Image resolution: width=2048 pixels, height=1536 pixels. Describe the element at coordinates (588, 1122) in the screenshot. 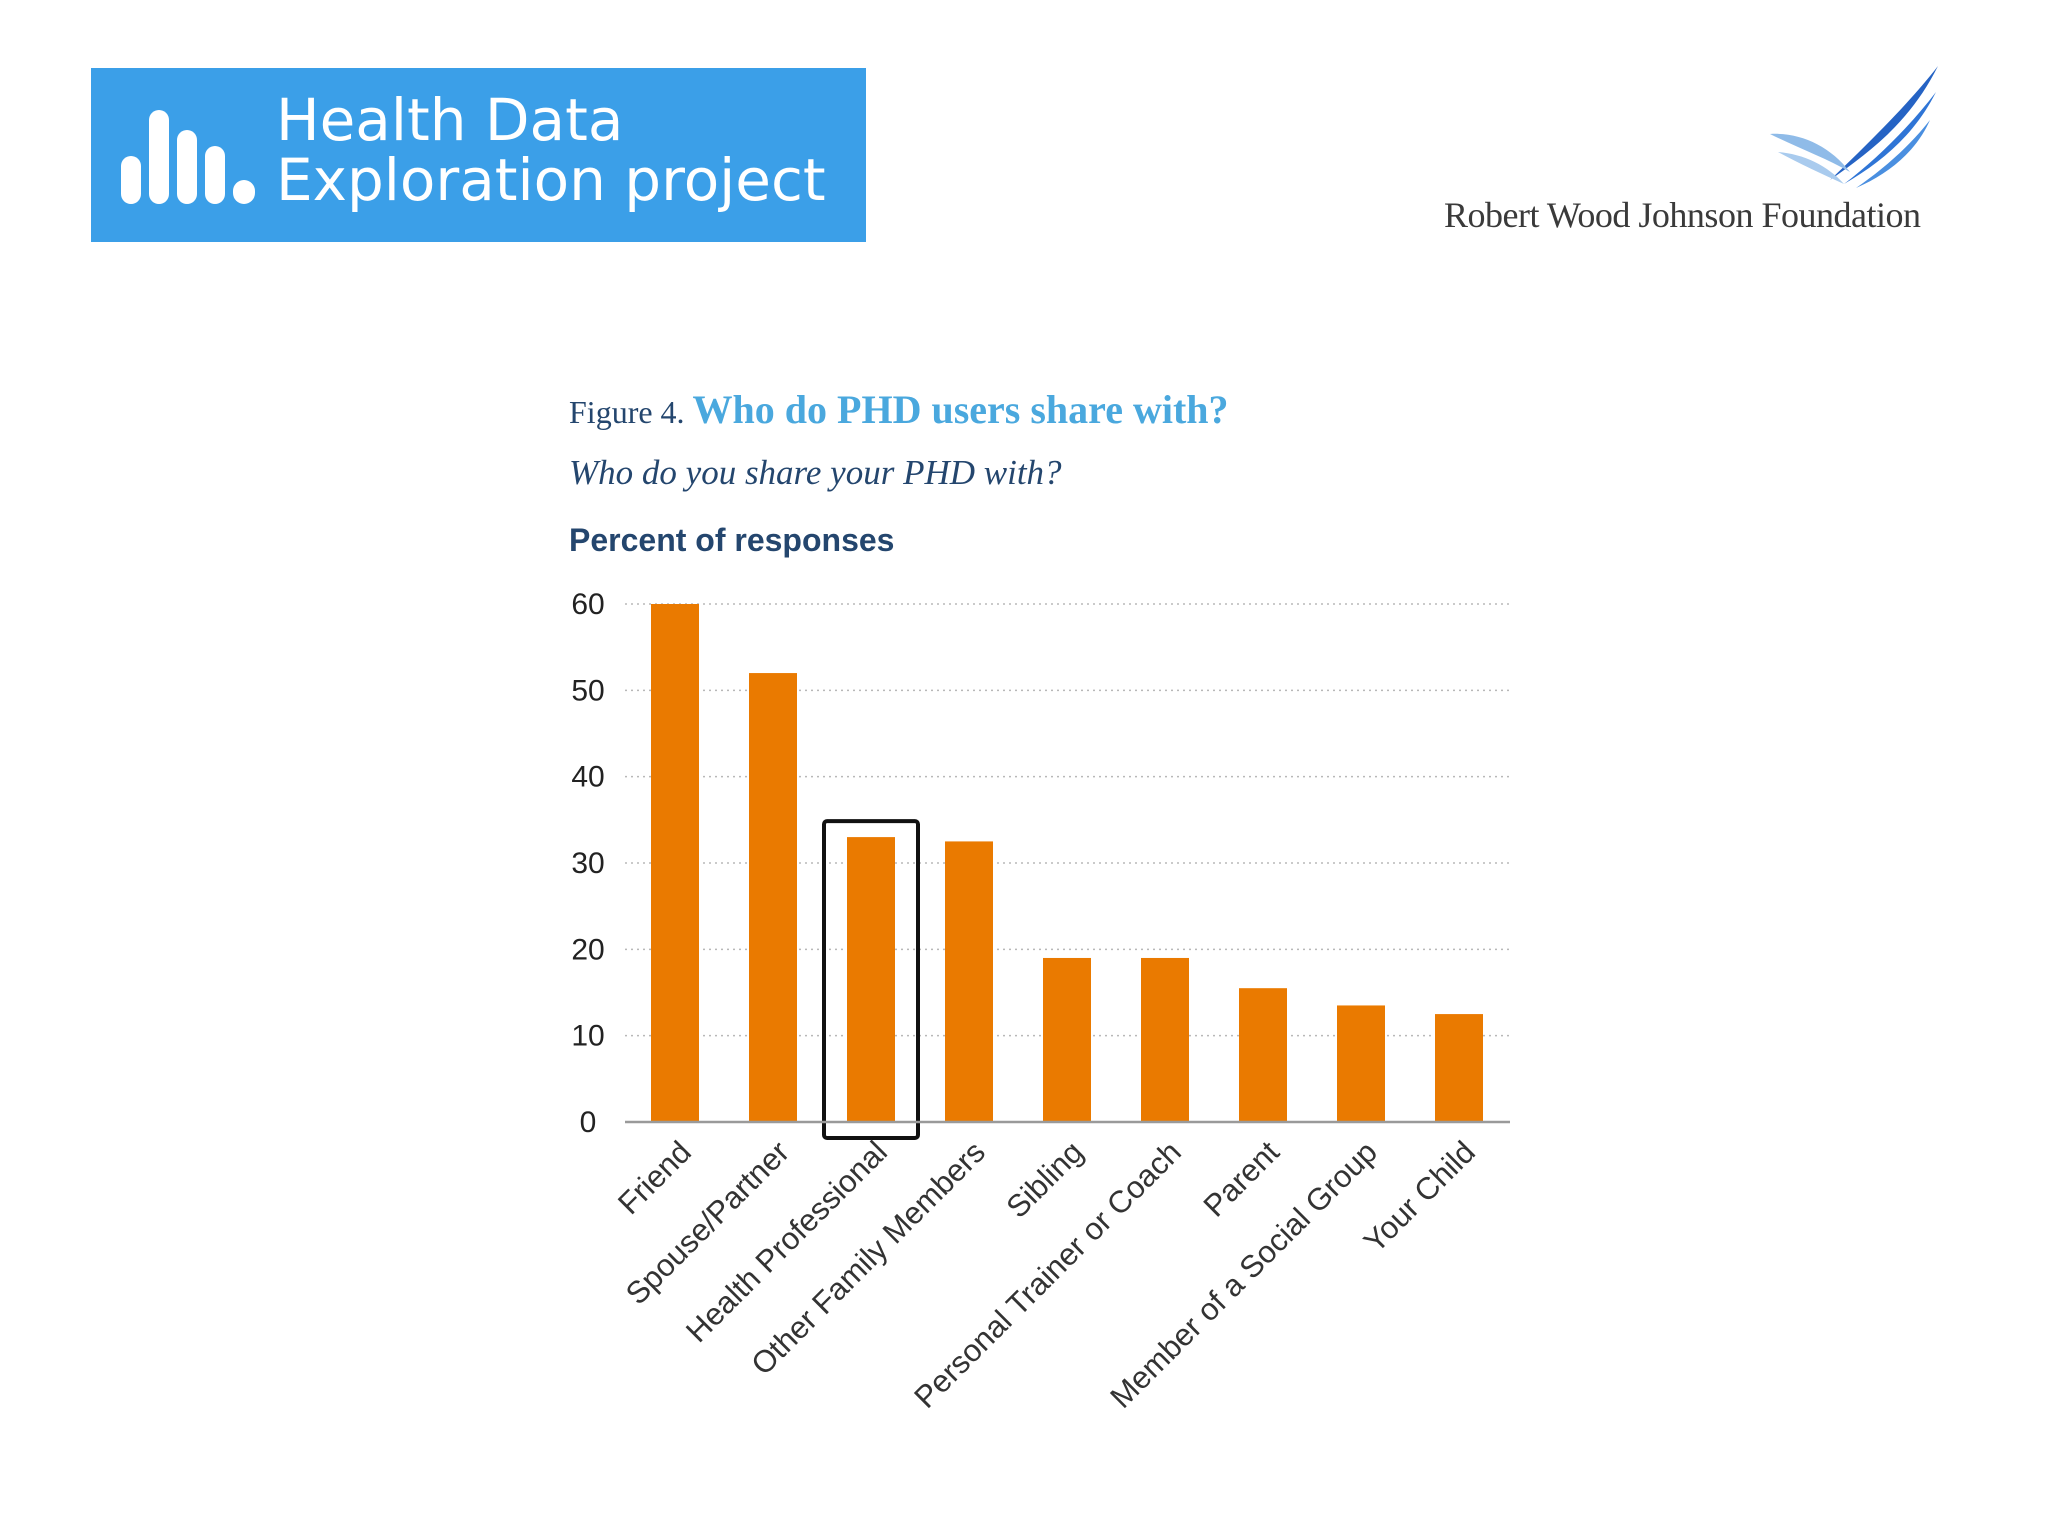

I see `y-tick-label: 0` at that location.